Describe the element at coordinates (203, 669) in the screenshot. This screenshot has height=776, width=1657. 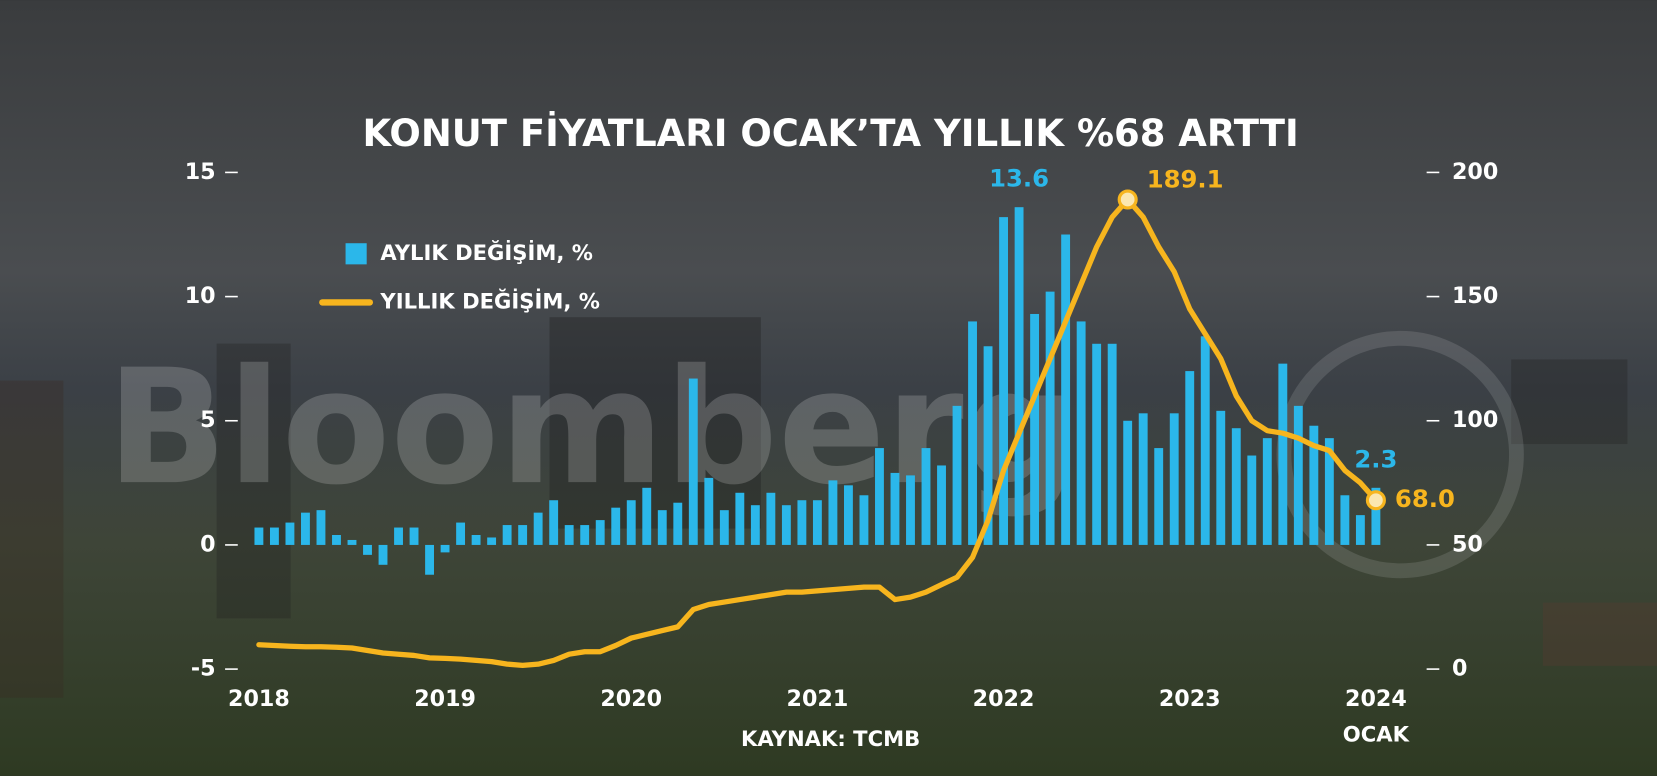
I see `y-tick-label: -5` at that location.